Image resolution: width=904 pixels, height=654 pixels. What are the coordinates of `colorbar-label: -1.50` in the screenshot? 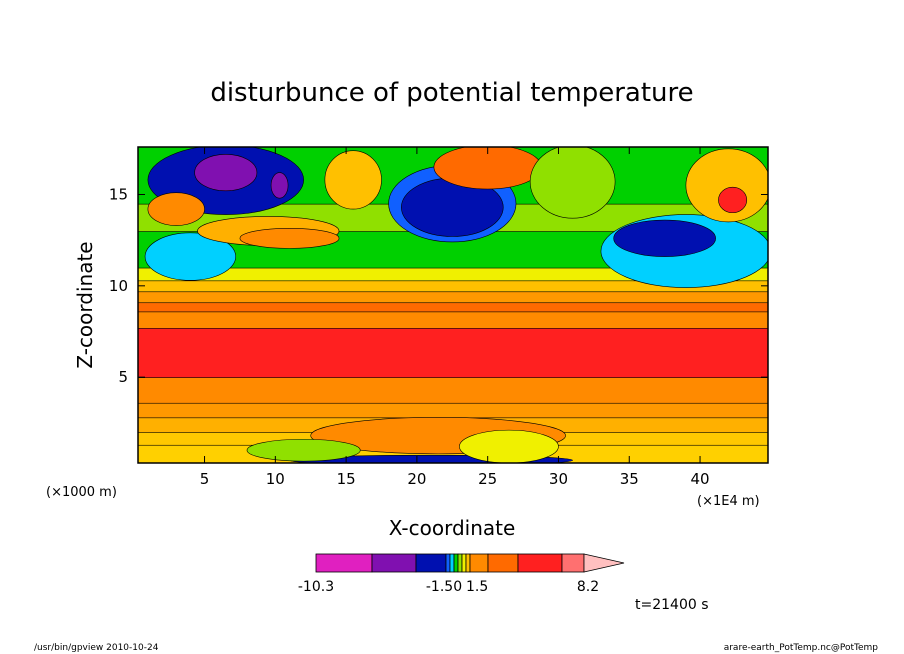 It's located at (444, 587).